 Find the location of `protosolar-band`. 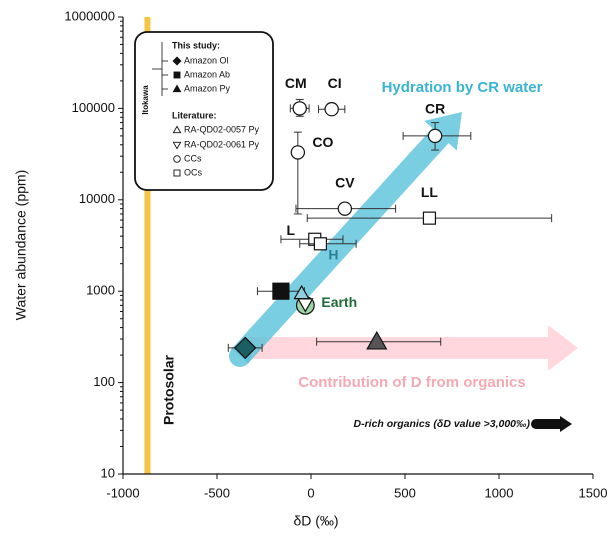

protosolar-band is located at coordinates (147, 245).